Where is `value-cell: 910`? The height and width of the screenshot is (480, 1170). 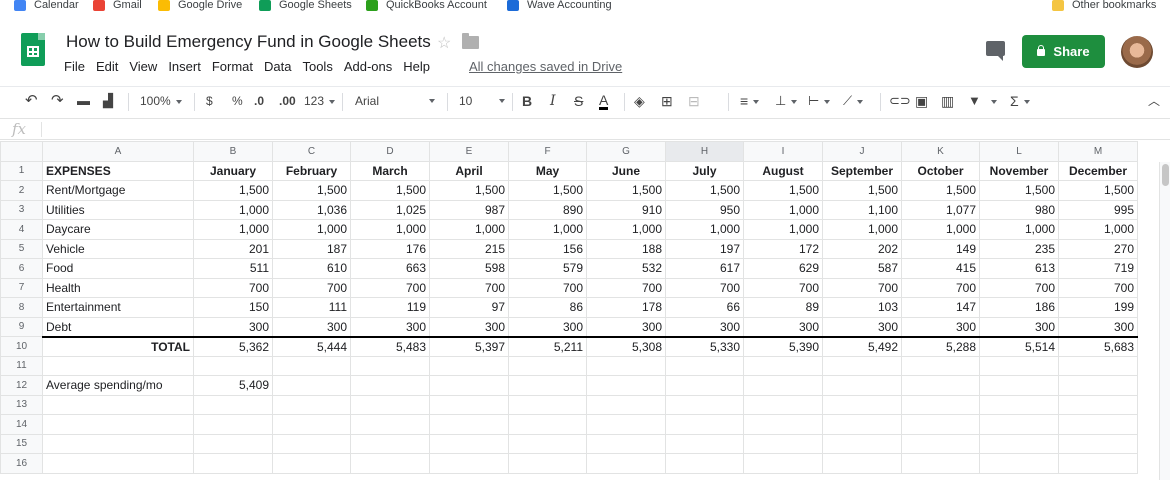
value-cell: 910 is located at coordinates (626, 209).